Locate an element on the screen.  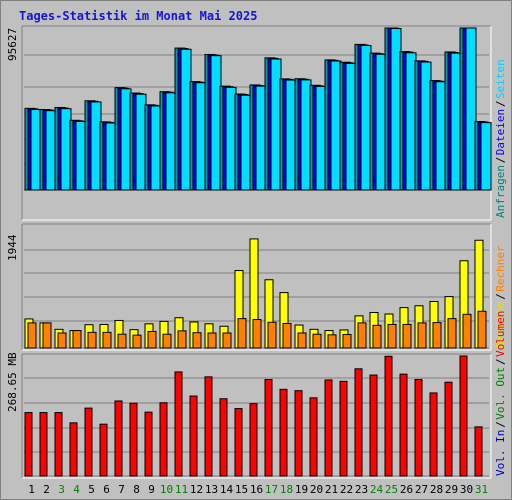
x-tick-label-23: 23 is located at coordinates (361, 489).